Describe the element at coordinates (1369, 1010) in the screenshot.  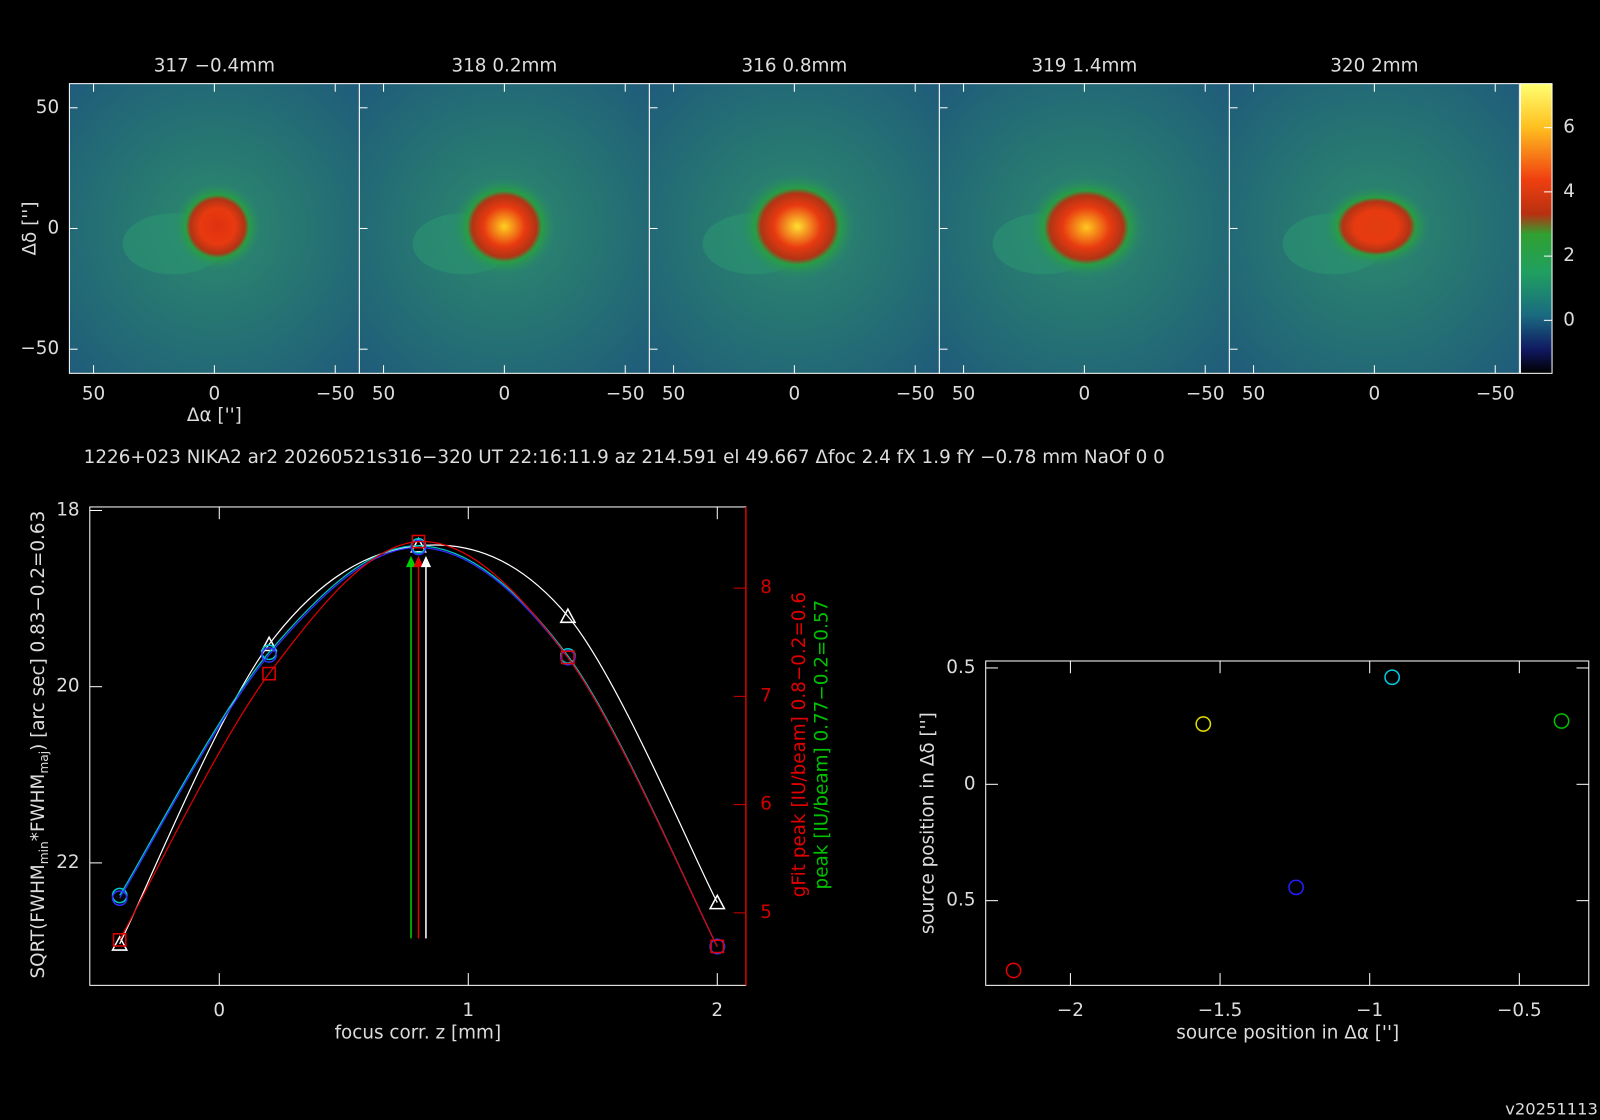
I see `x-tick-label: −1` at that location.